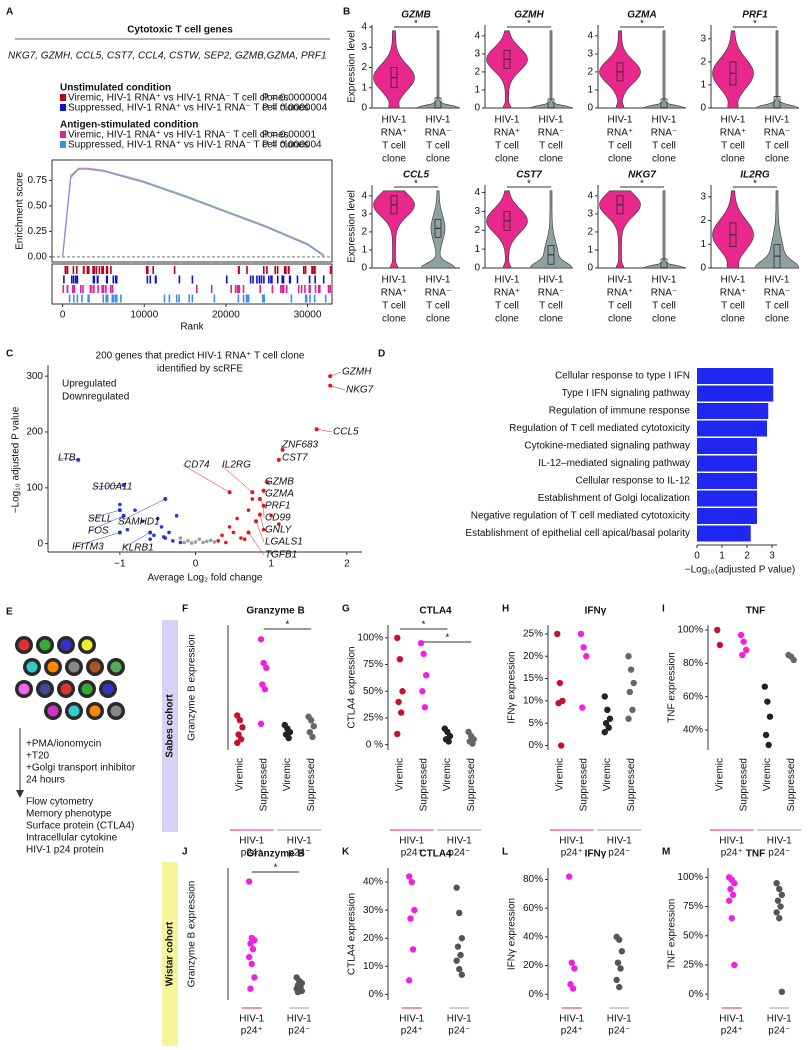 The image size is (808, 1050). I want to click on panel-label: L, so click(505, 852).